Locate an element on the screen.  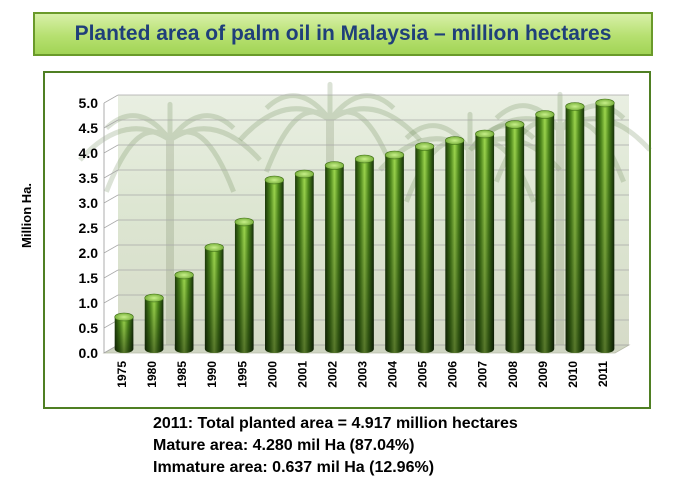
x-tick-label: 1980 is located at coordinates (152, 374).